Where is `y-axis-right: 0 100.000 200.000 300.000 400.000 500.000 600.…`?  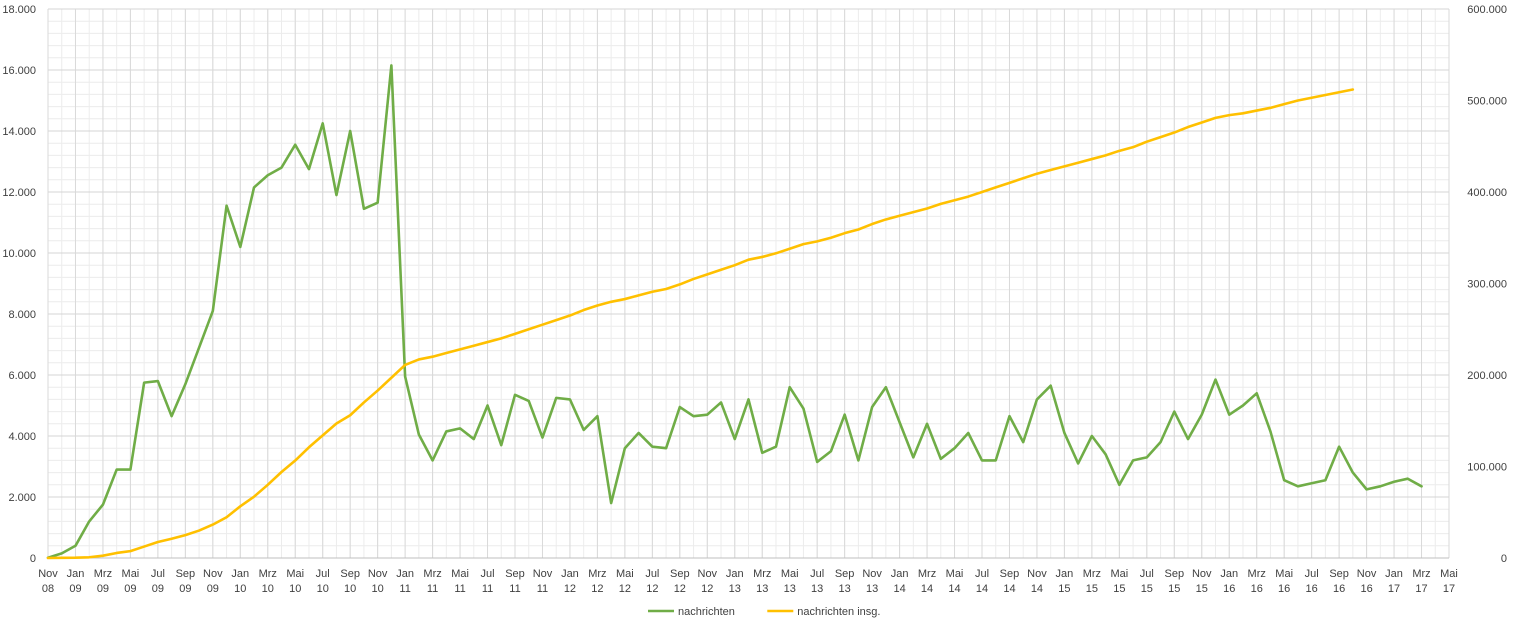
y-axis-right: 0 100.000 200.000 300.000 400.000 500.000 600.… is located at coordinates (1487, 284).